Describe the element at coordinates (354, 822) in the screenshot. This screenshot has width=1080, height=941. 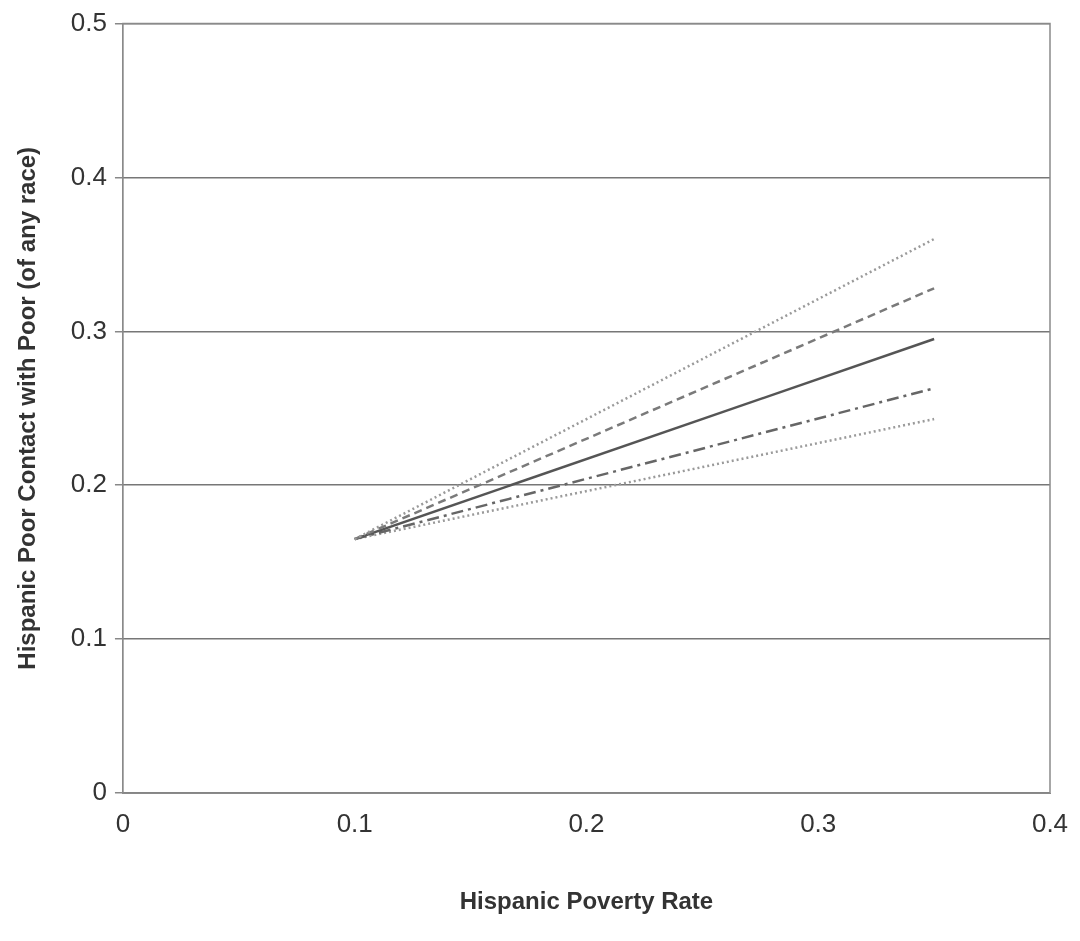
I see `x-tick-label: 0.1` at that location.